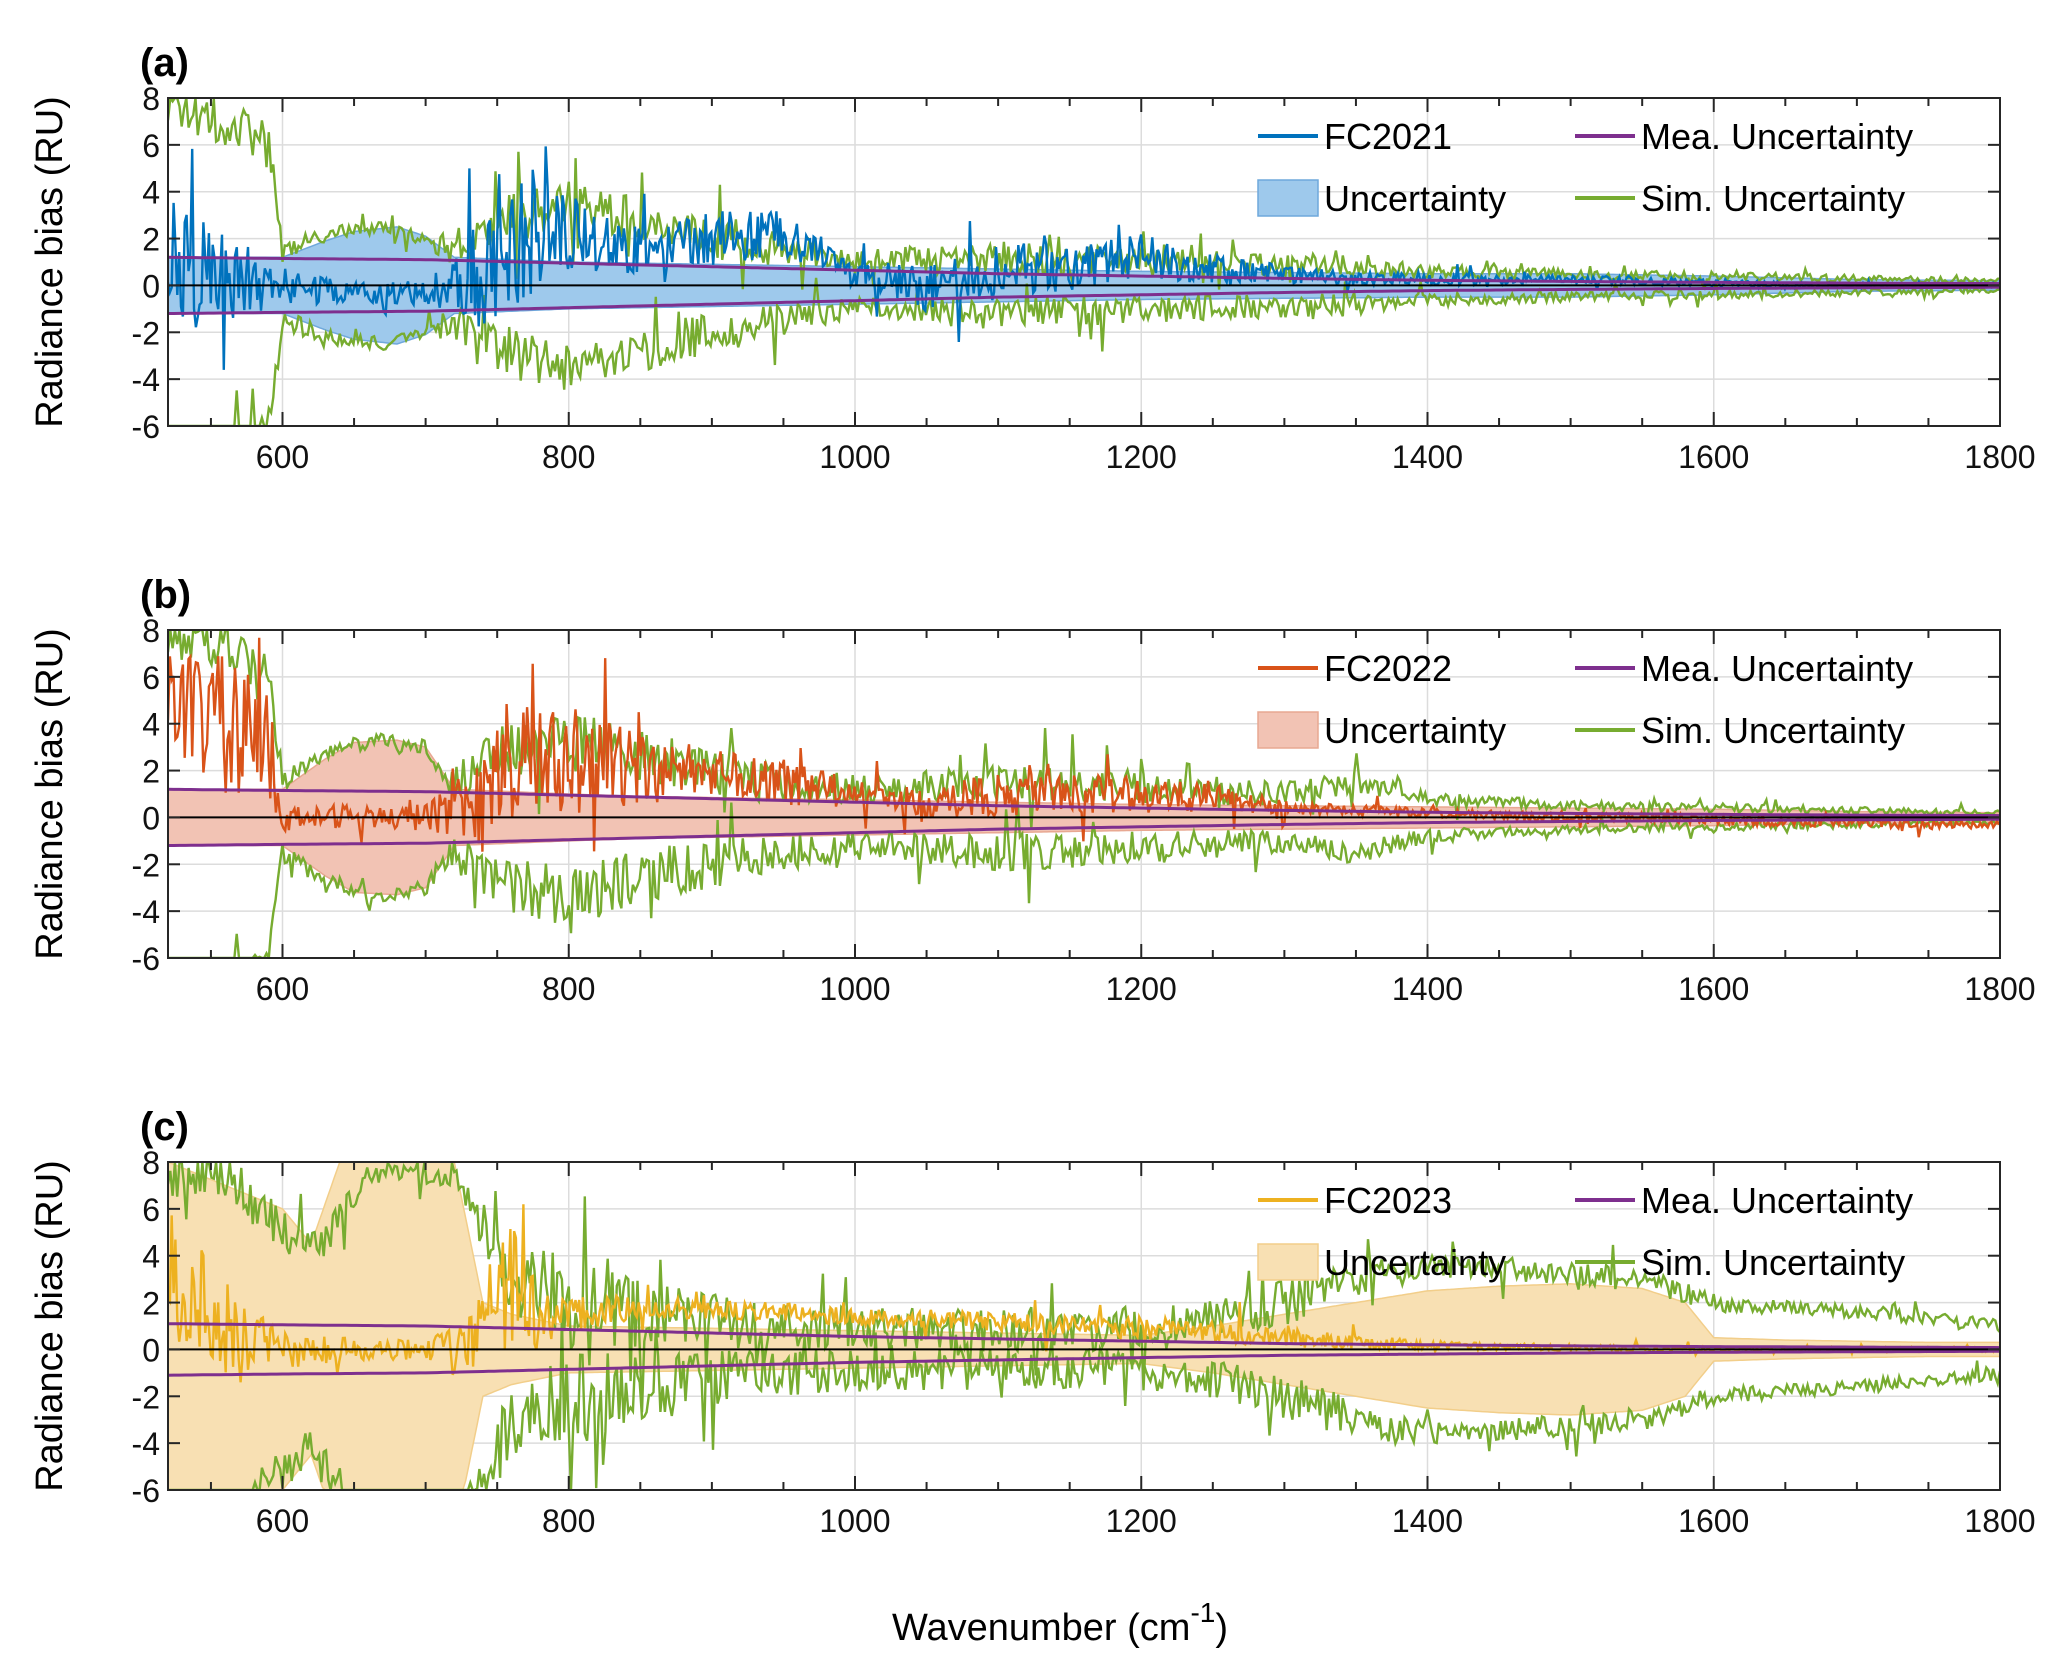  What do you see at coordinates (164, 63) in the screenshot?
I see `panel-label: (a)` at bounding box center [164, 63].